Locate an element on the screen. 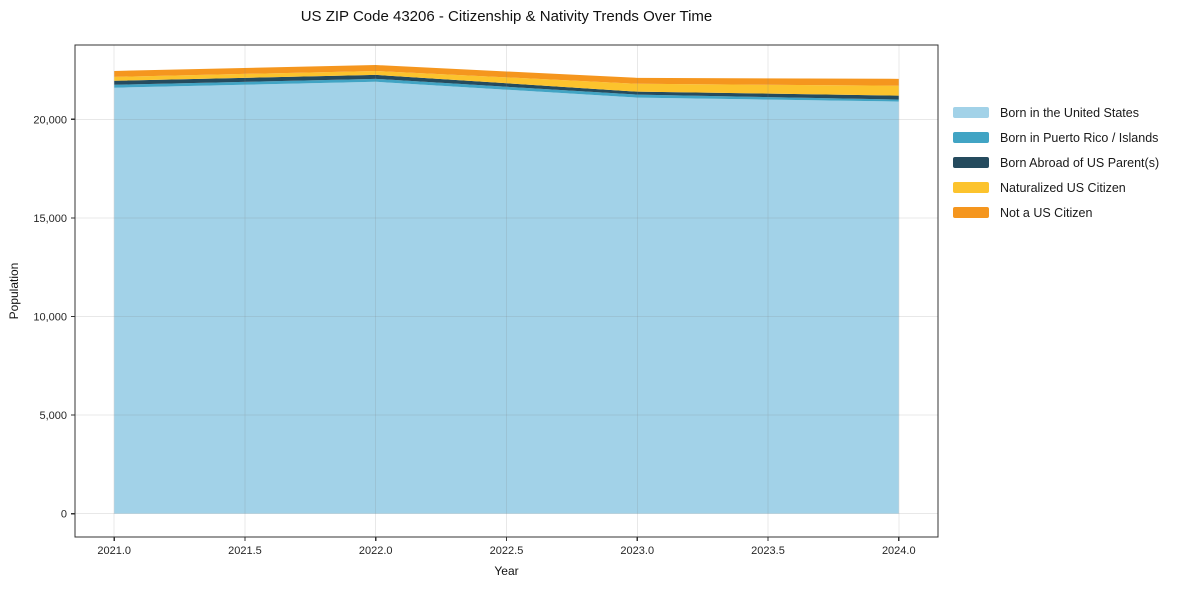 The height and width of the screenshot is (590, 1189). x-axis-label: Year is located at coordinates (506, 571).